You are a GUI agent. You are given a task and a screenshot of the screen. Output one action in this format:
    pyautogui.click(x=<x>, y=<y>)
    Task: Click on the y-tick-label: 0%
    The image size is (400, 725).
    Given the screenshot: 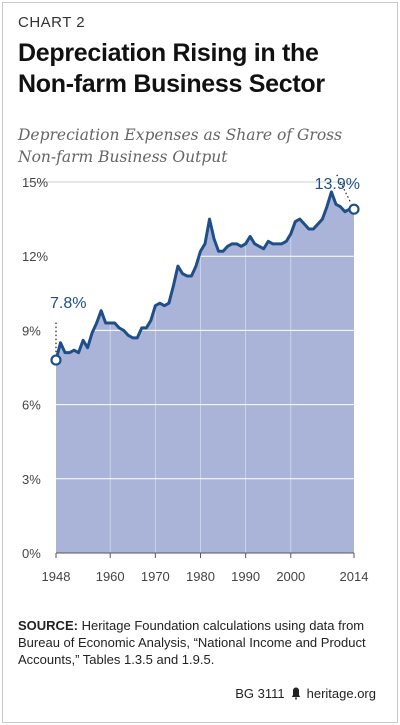 What is the action you would take?
    pyautogui.click(x=31, y=553)
    